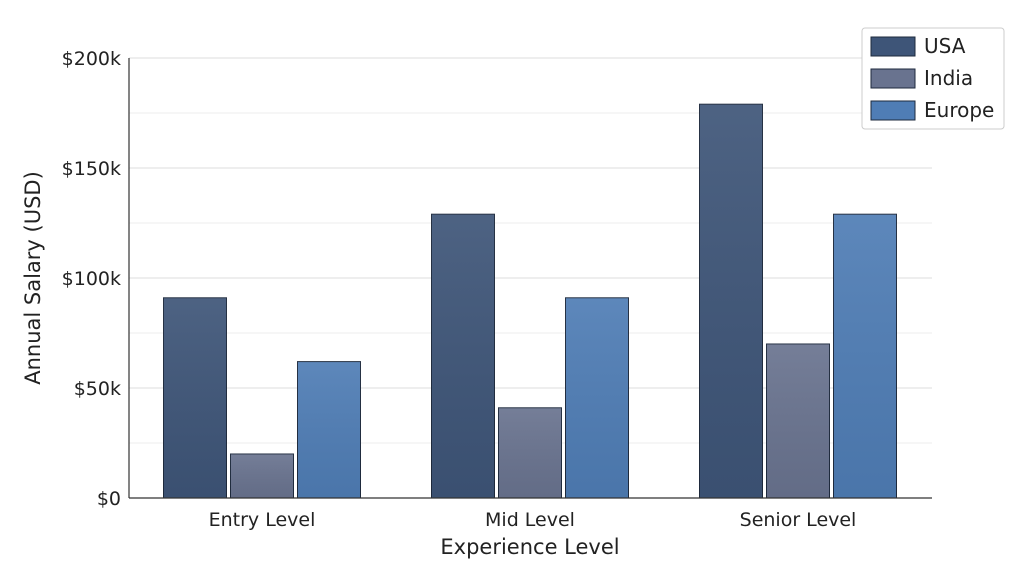 The width and height of the screenshot is (1024, 576). I want to click on legend-label: India, so click(948, 78).